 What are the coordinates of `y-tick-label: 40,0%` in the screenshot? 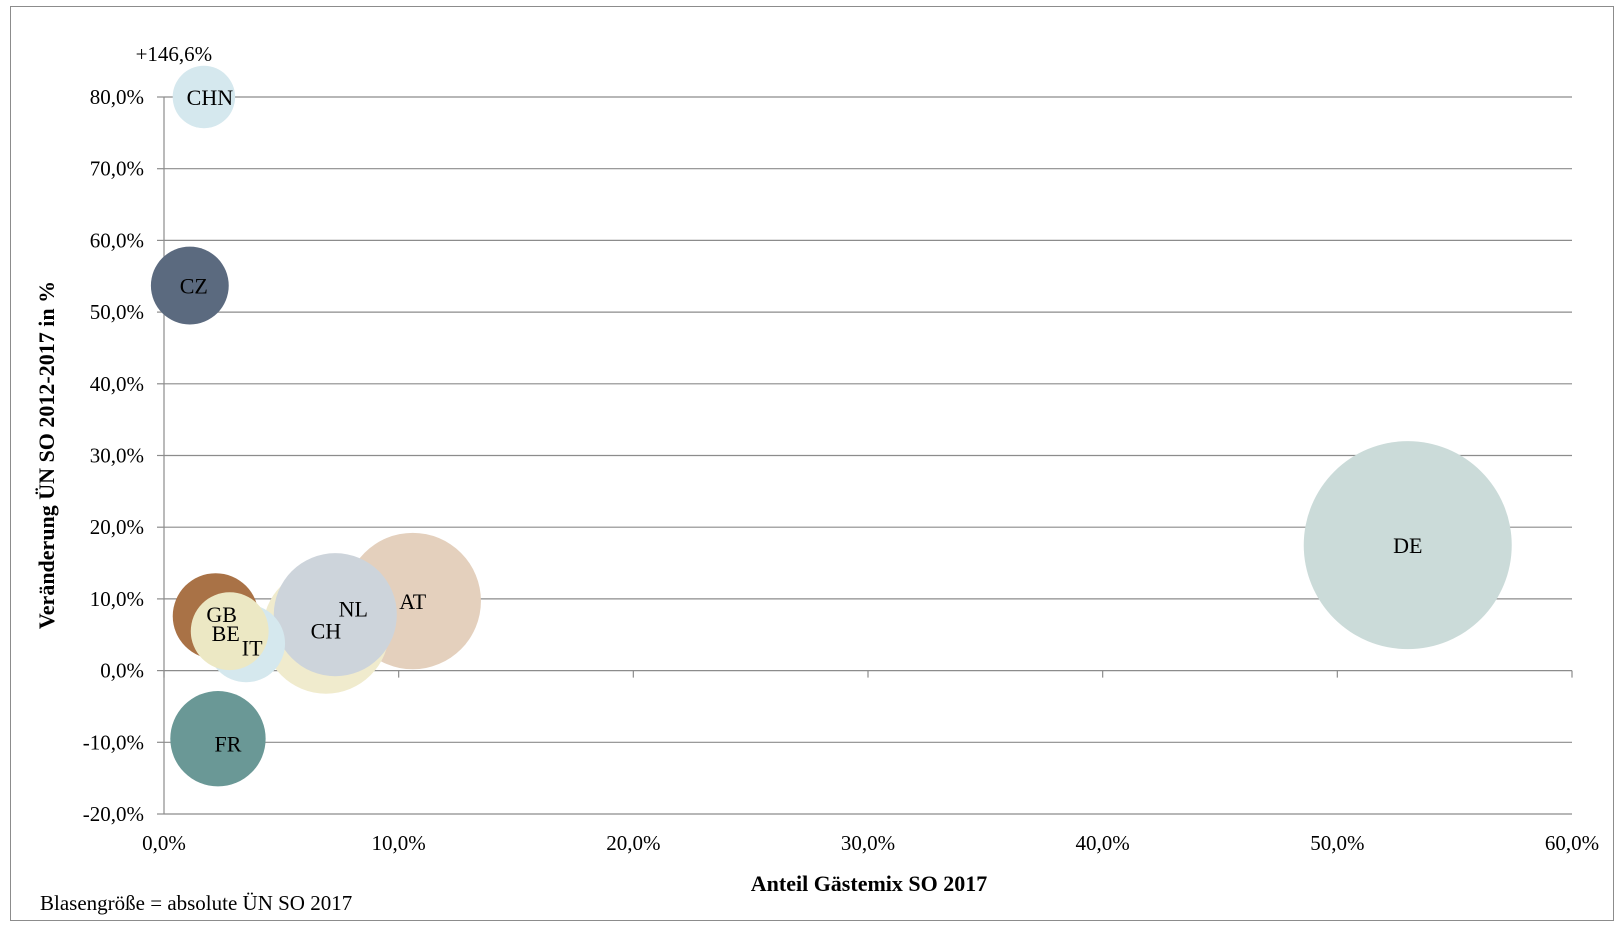 It's located at (117, 384).